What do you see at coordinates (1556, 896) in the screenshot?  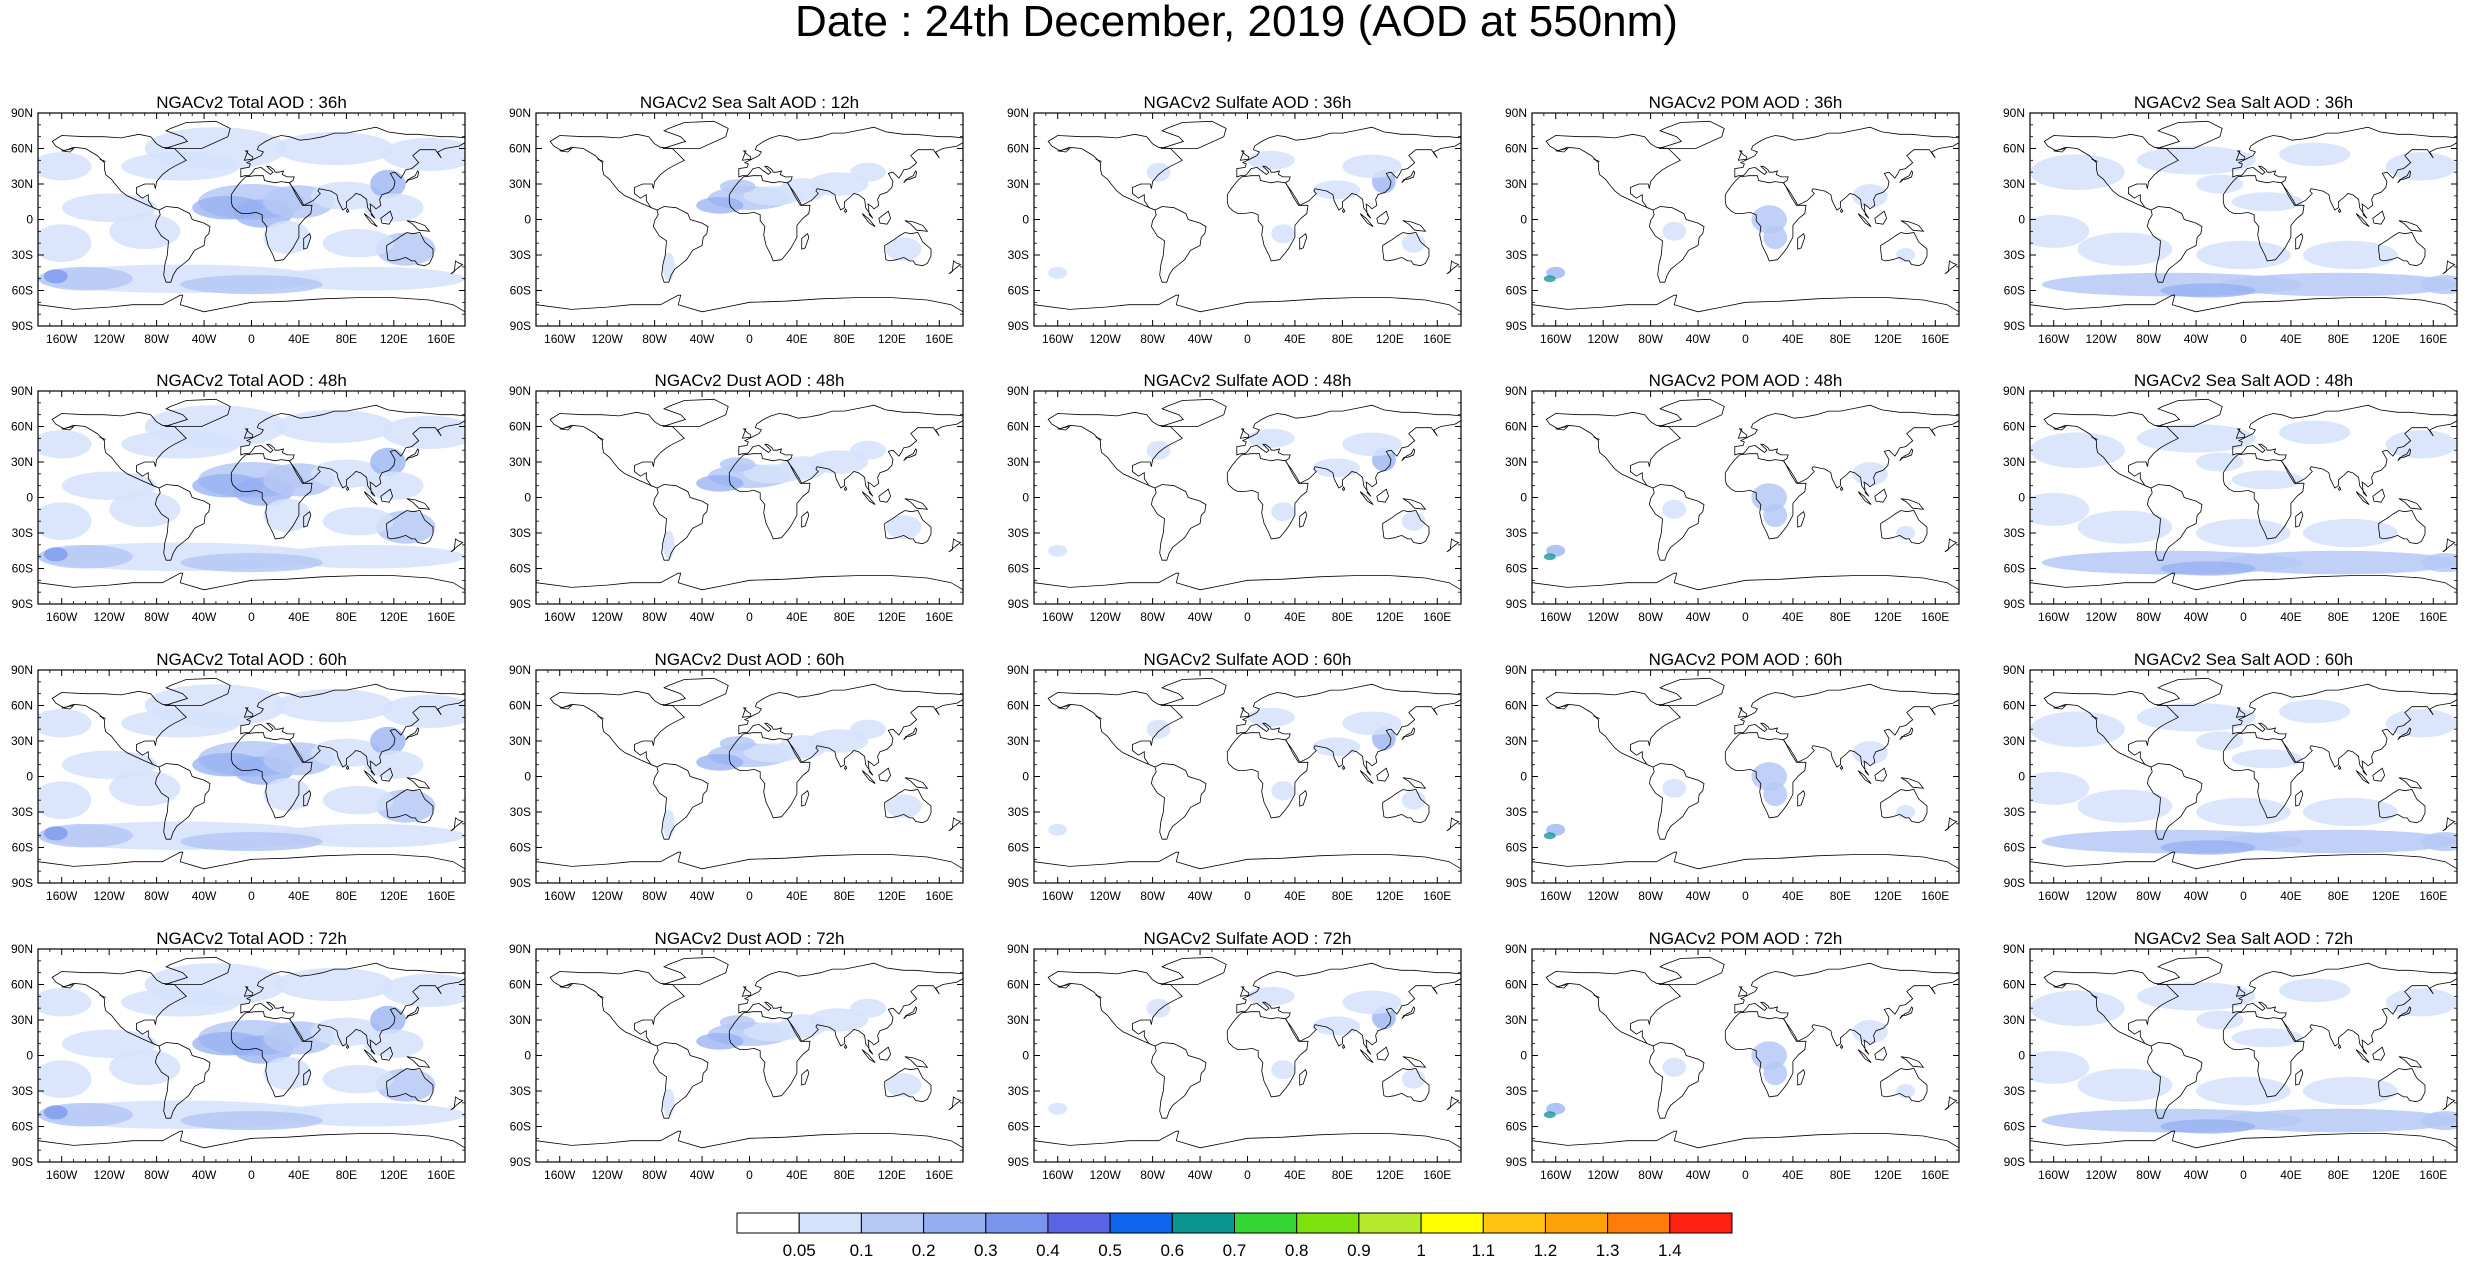 I see `lon-label: 160W` at bounding box center [1556, 896].